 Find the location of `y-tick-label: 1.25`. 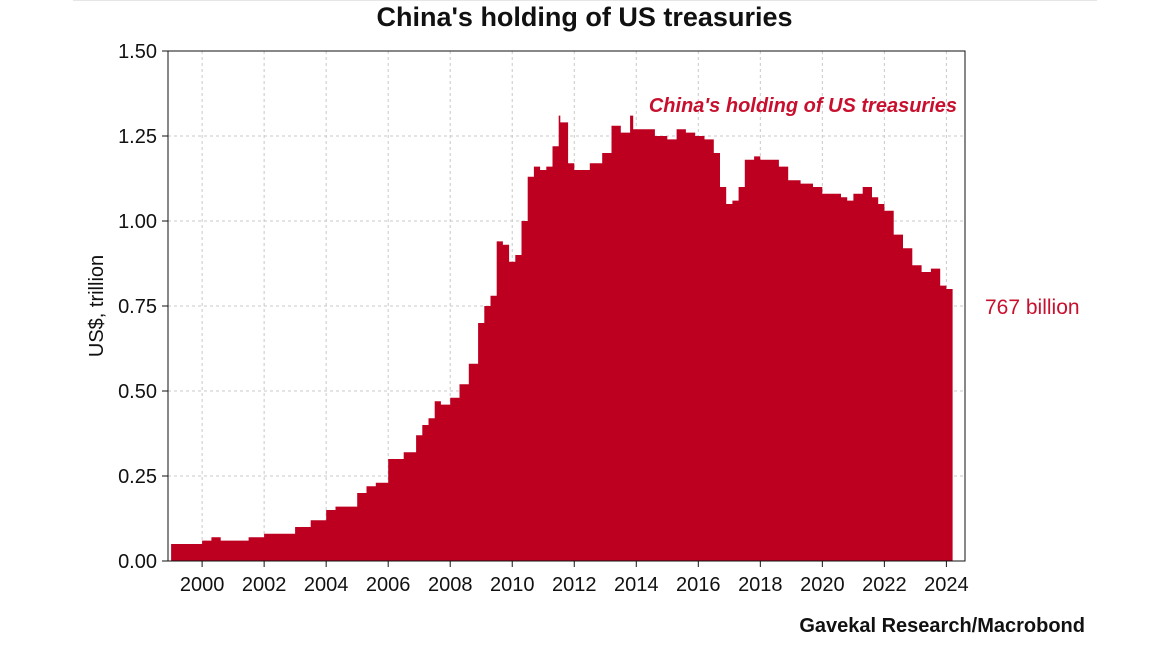

y-tick-label: 1.25 is located at coordinates (137, 137).